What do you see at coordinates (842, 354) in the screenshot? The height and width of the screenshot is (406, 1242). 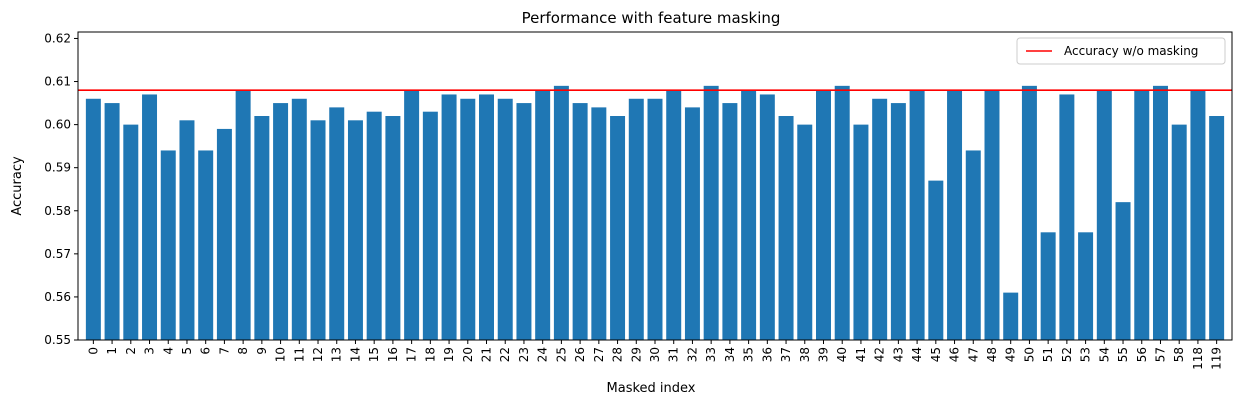 I see `x-tick-label: 40` at bounding box center [842, 354].